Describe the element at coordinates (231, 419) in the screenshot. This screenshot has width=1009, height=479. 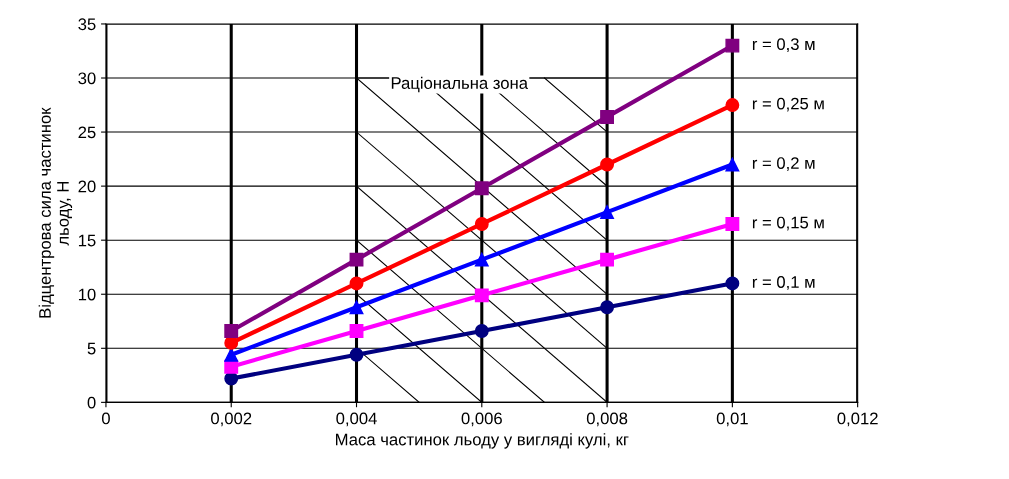
I see `x-tick-label: 0,002` at that location.